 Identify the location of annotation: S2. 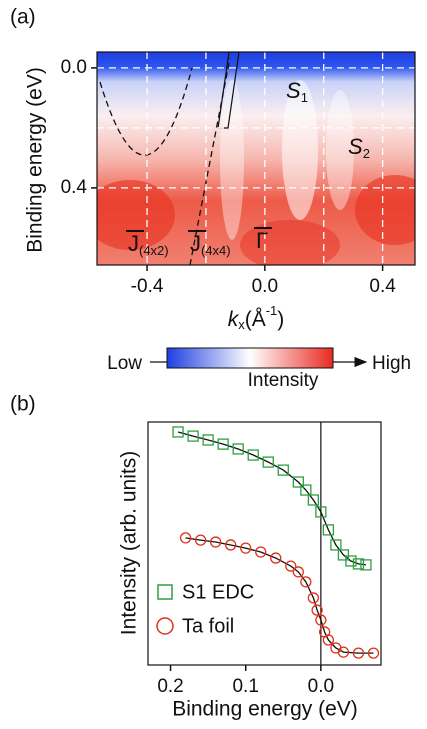
(359, 148).